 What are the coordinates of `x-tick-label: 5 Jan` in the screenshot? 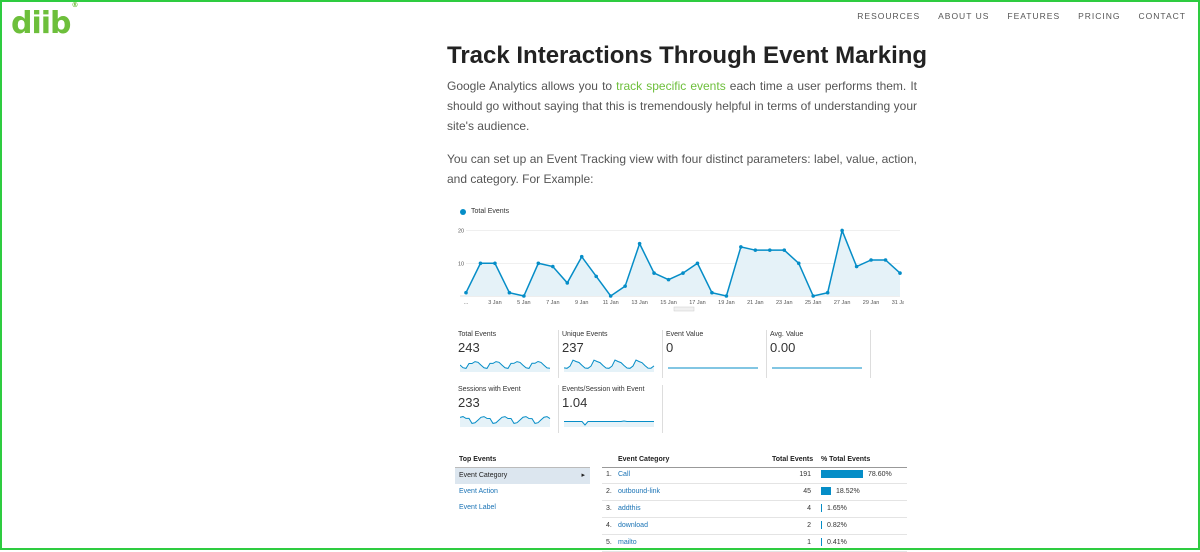 It's located at (523, 303).